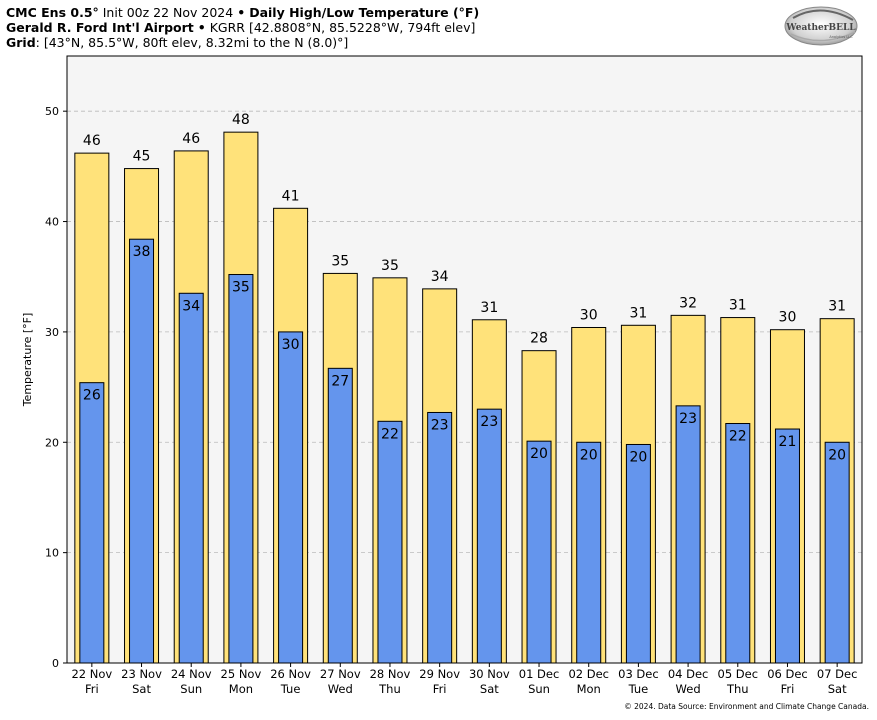 This screenshot has height=720, width=877. Describe the element at coordinates (390, 674) in the screenshot. I see `x-tick-date: 28 Nov` at that location.